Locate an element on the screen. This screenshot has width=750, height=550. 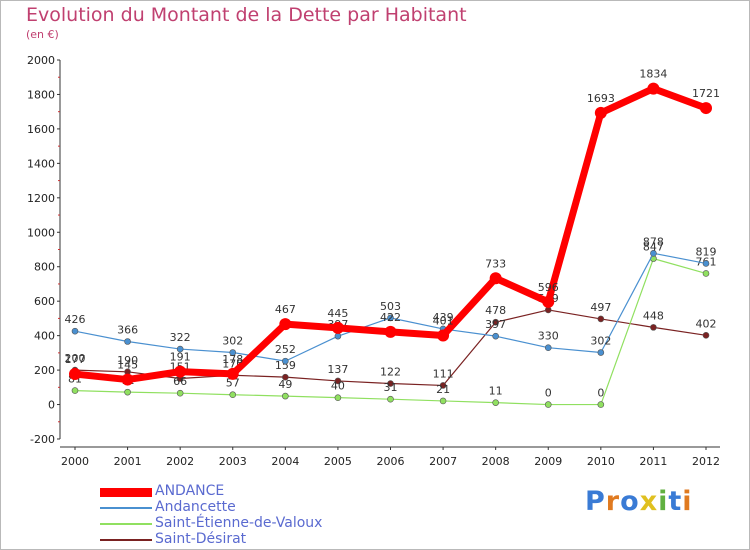
legend-label: Saint-Désirat is located at coordinates (201, 539).